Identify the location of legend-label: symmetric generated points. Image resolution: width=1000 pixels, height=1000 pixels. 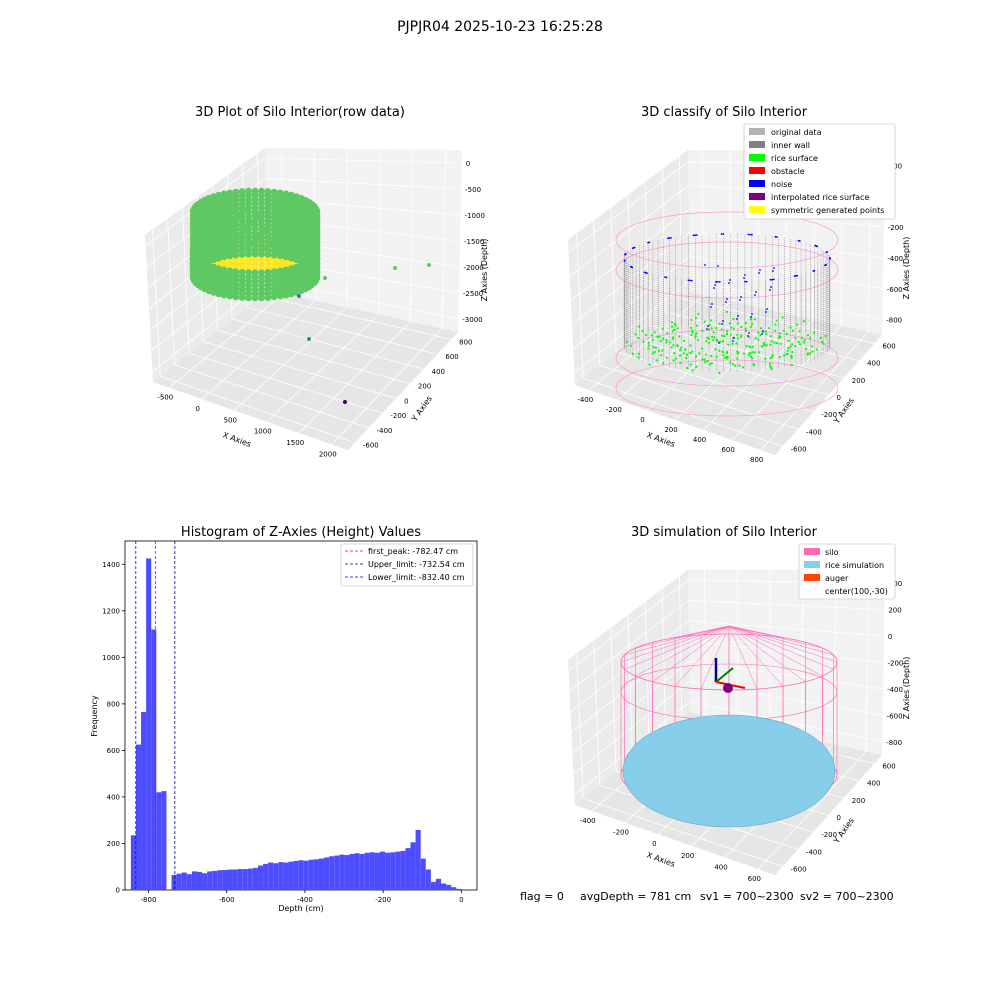
(827, 210).